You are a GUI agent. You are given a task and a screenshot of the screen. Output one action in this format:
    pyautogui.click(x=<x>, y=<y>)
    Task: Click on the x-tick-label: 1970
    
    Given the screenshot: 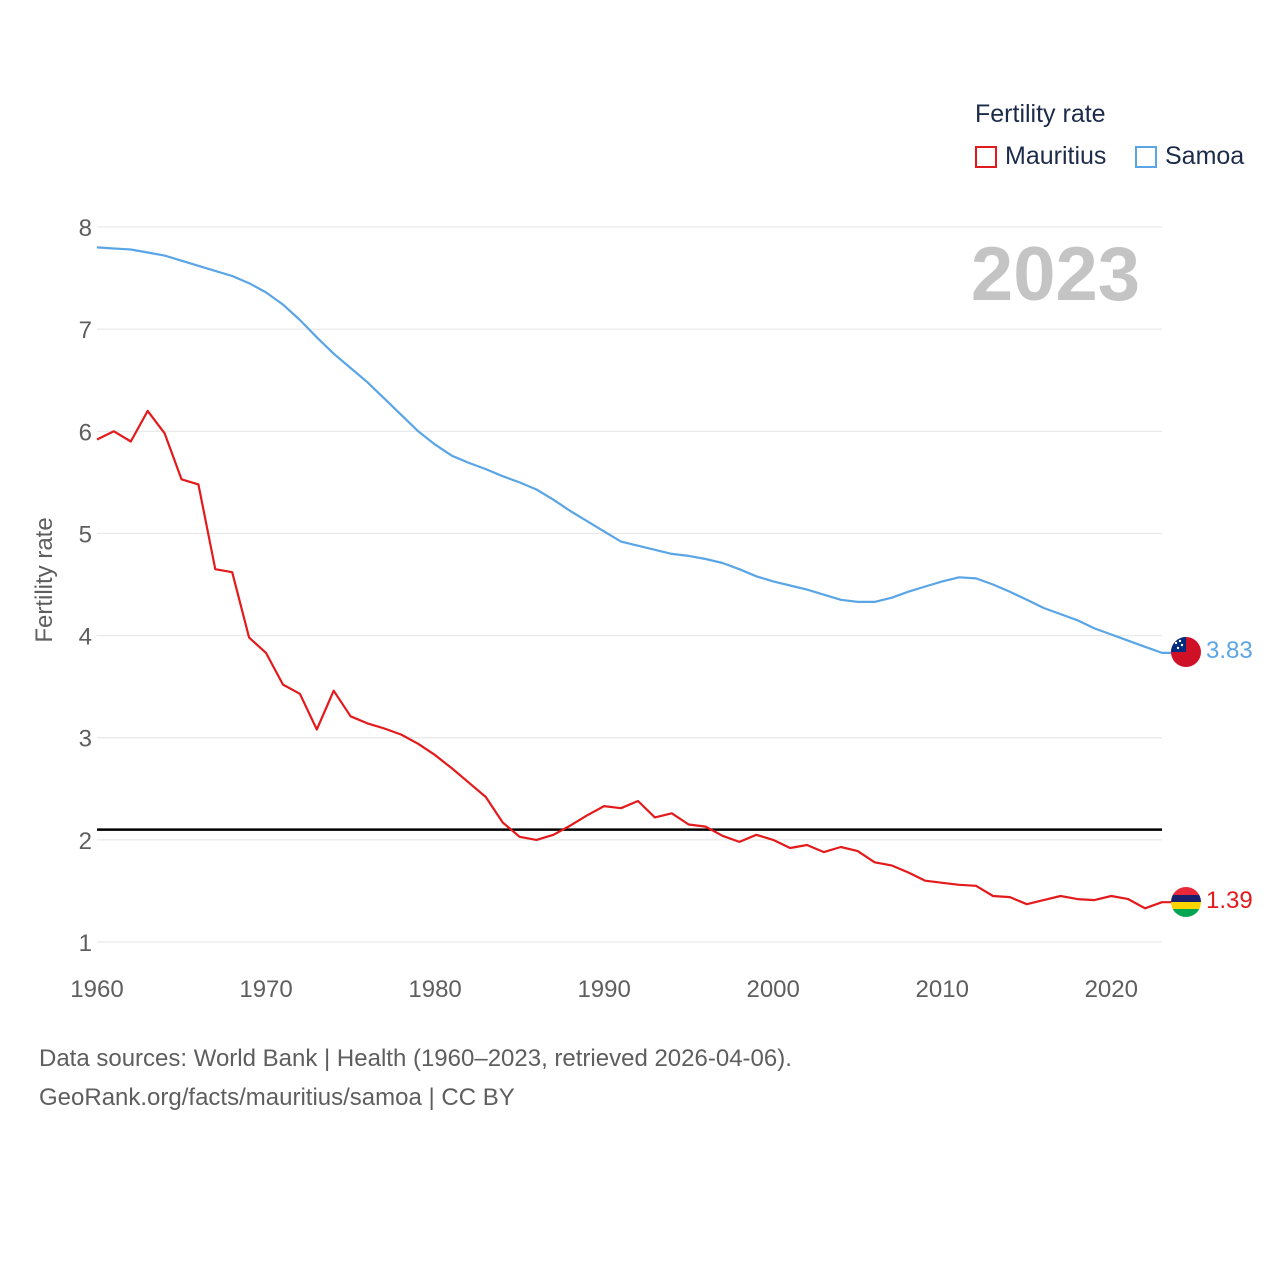 What is the action you would take?
    pyautogui.click(x=265, y=989)
    